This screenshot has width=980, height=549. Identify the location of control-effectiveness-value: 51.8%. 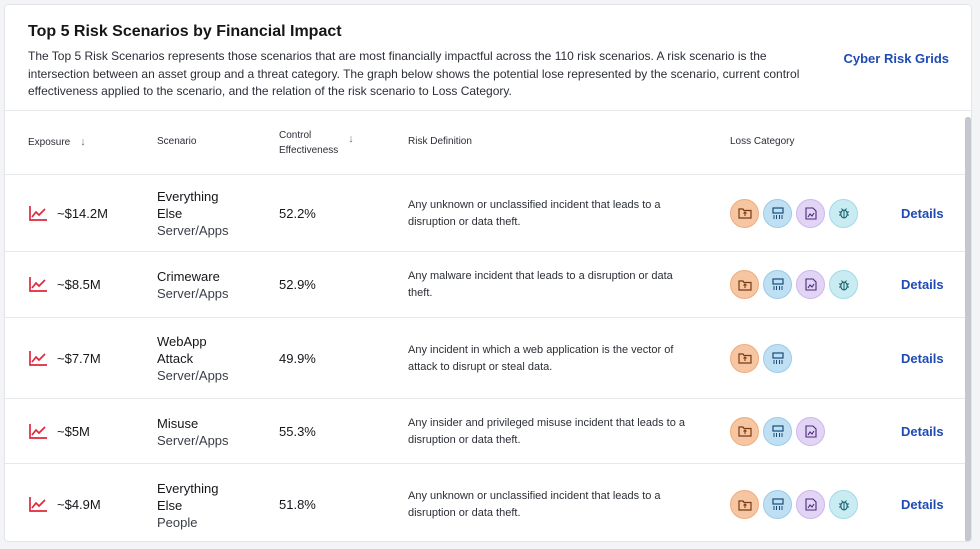
(297, 504).